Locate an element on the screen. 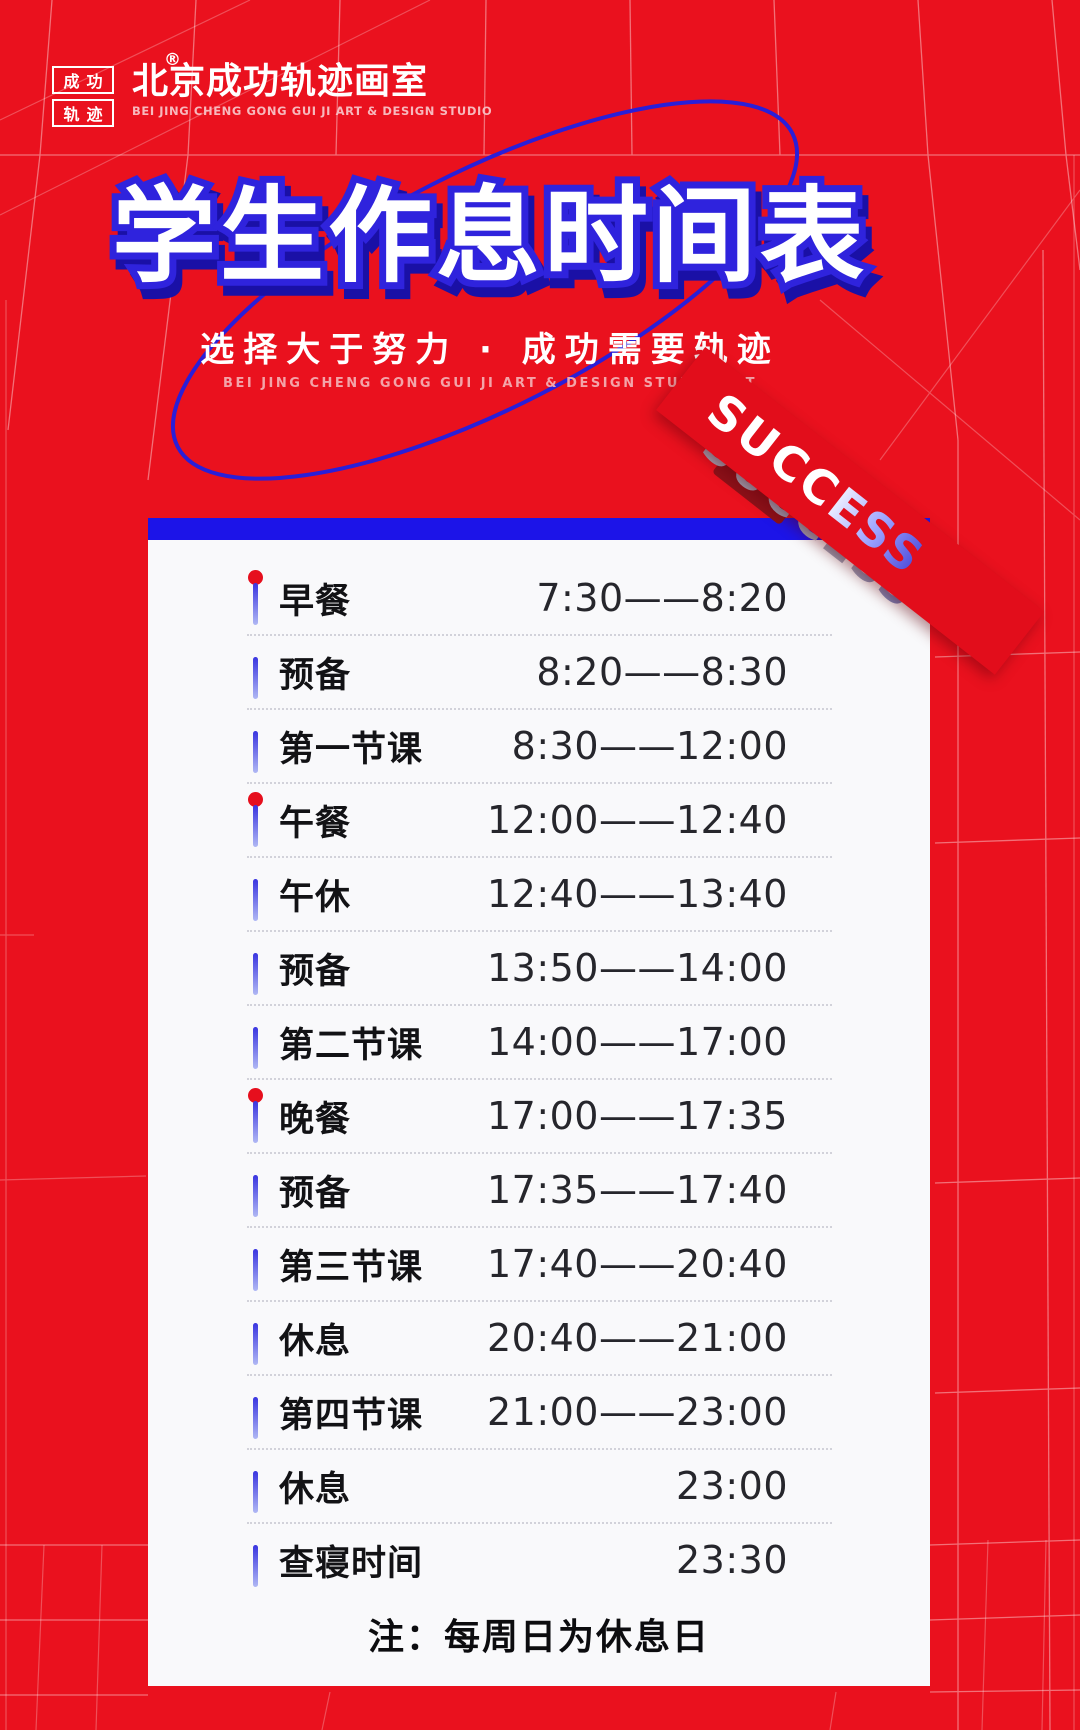 The image size is (1080, 1730). row-time: 21:00——23:00 is located at coordinates (637, 1412).